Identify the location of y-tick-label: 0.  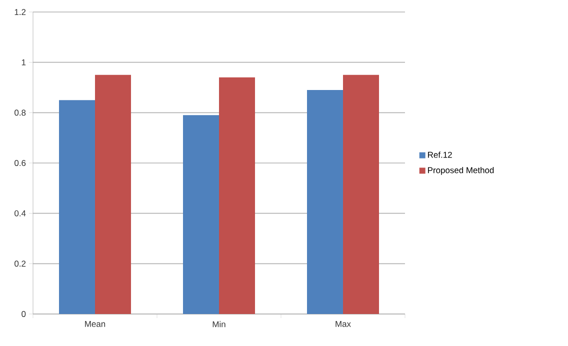
(24, 314).